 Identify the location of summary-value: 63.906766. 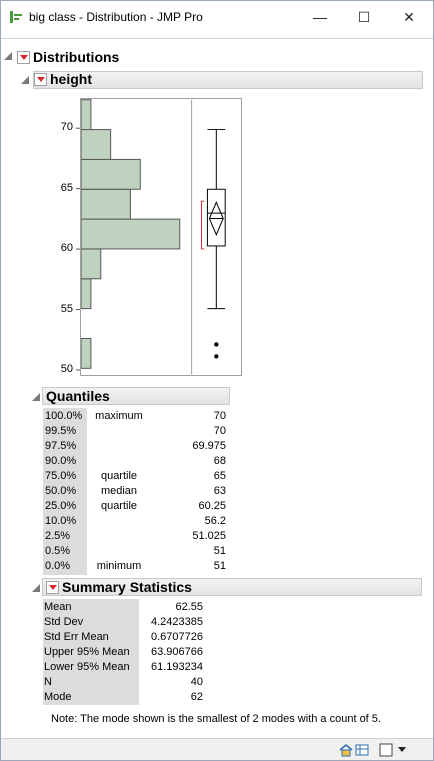
(177, 652).